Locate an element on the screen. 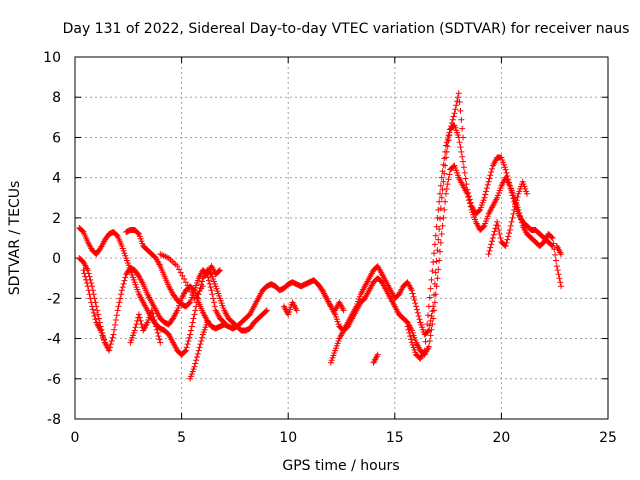  y-tick-label: -2 is located at coordinates (54, 299).